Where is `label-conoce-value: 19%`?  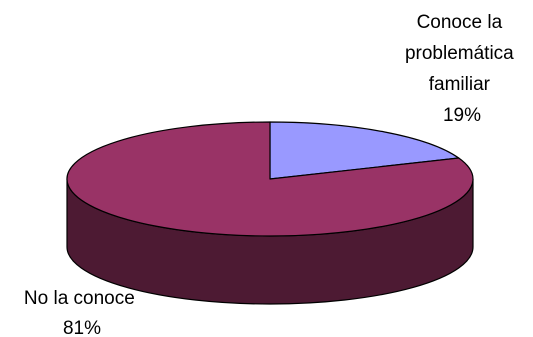 label-conoce-value: 19% is located at coordinates (462, 115).